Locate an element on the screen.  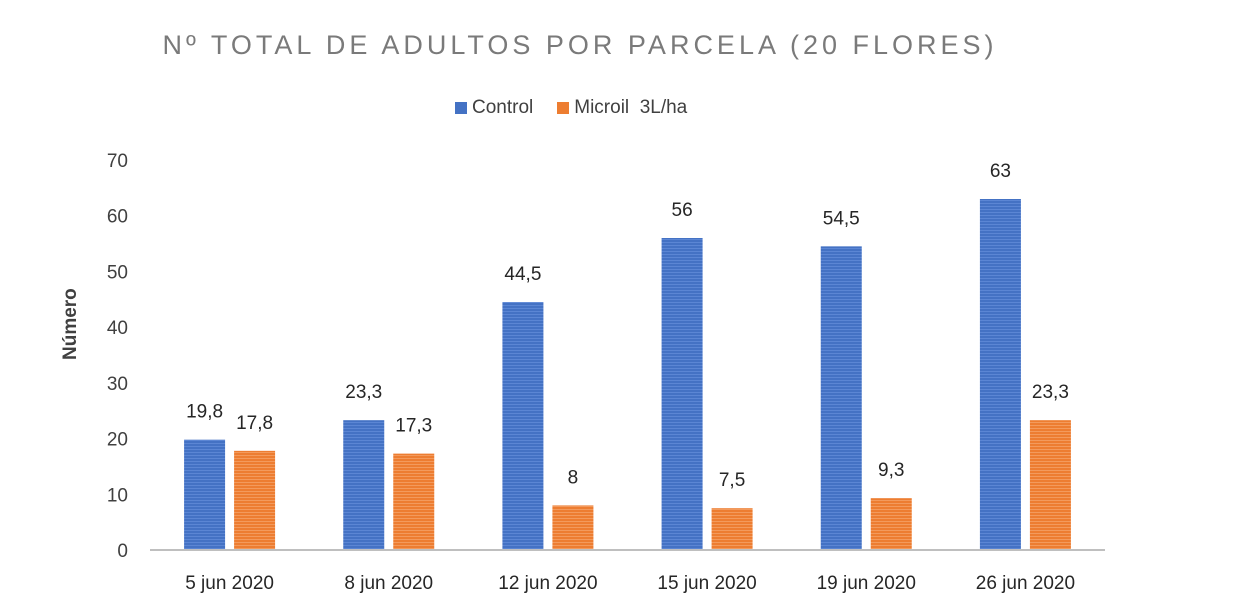
data-label-microil: 7,5 is located at coordinates (732, 480).